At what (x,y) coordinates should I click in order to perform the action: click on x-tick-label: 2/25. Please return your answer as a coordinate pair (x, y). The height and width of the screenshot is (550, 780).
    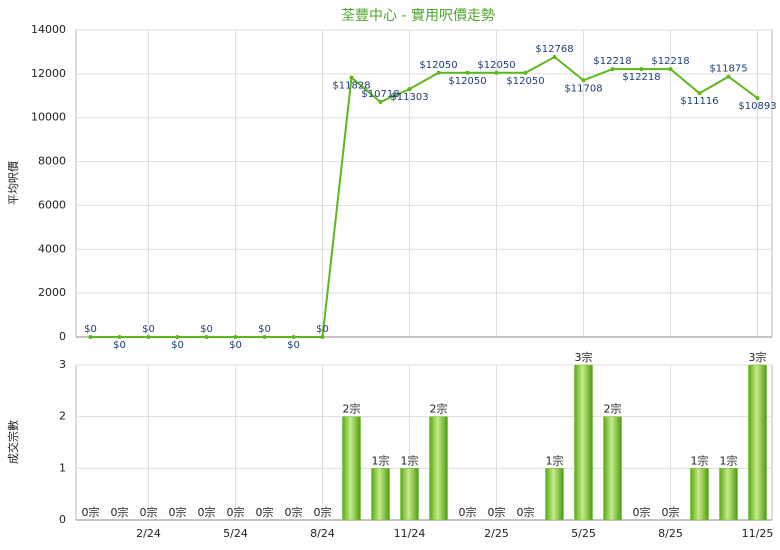
    Looking at the image, I should click on (496, 533).